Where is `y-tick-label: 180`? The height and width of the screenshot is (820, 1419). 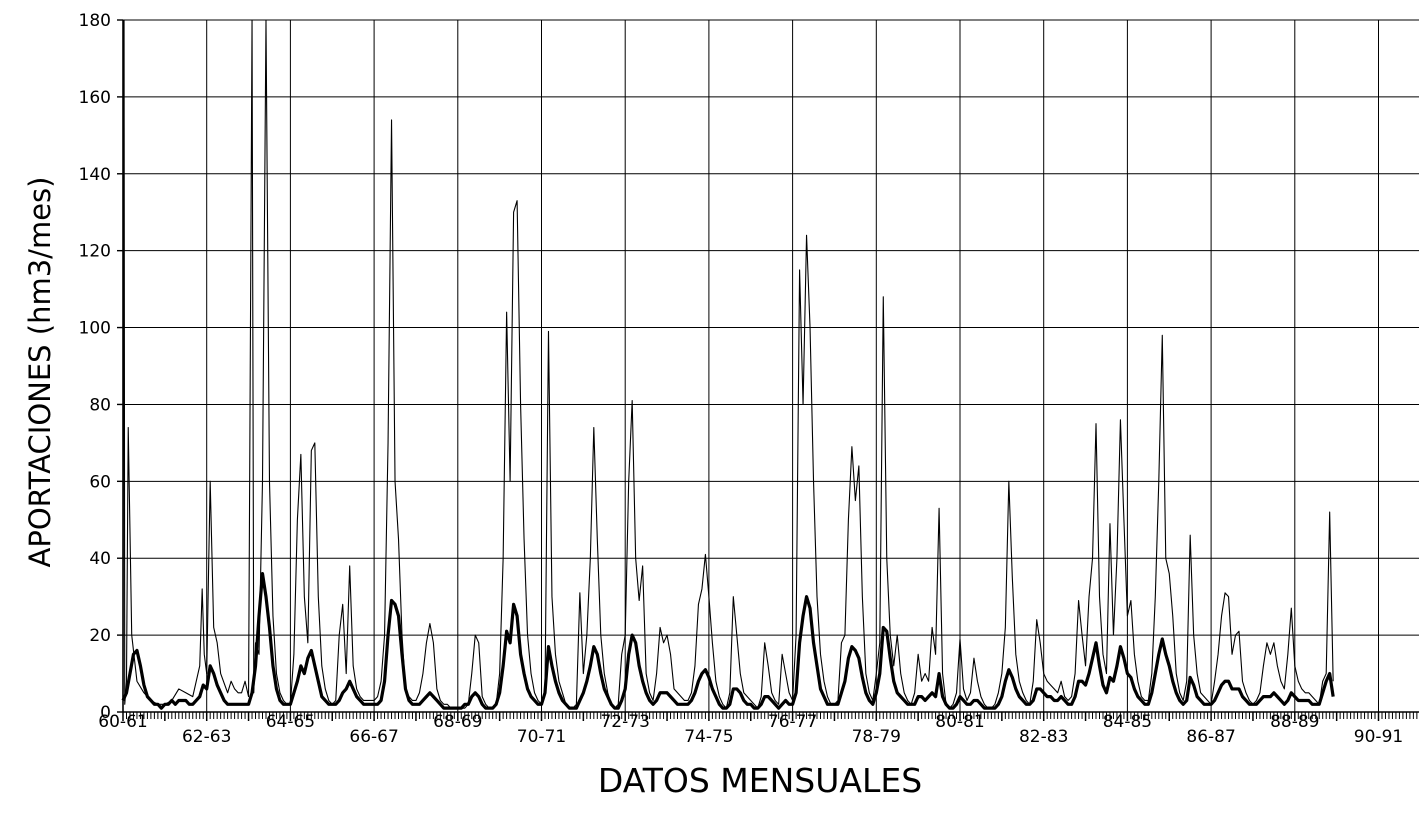 y-tick-label: 180 is located at coordinates (95, 21).